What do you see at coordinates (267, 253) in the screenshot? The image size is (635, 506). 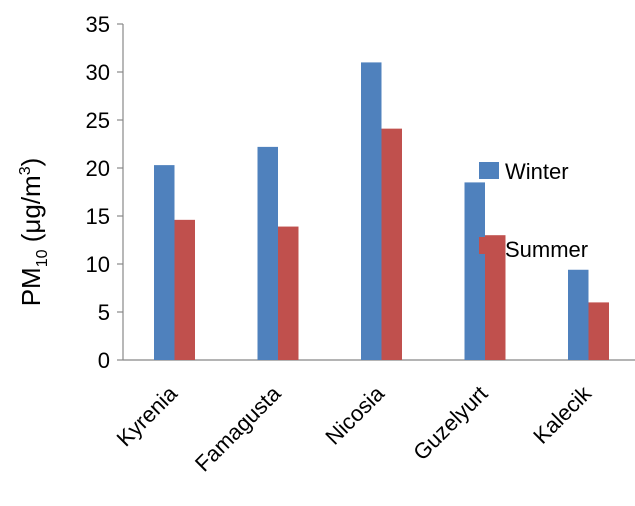 I see `bar-winter-famagusta` at bounding box center [267, 253].